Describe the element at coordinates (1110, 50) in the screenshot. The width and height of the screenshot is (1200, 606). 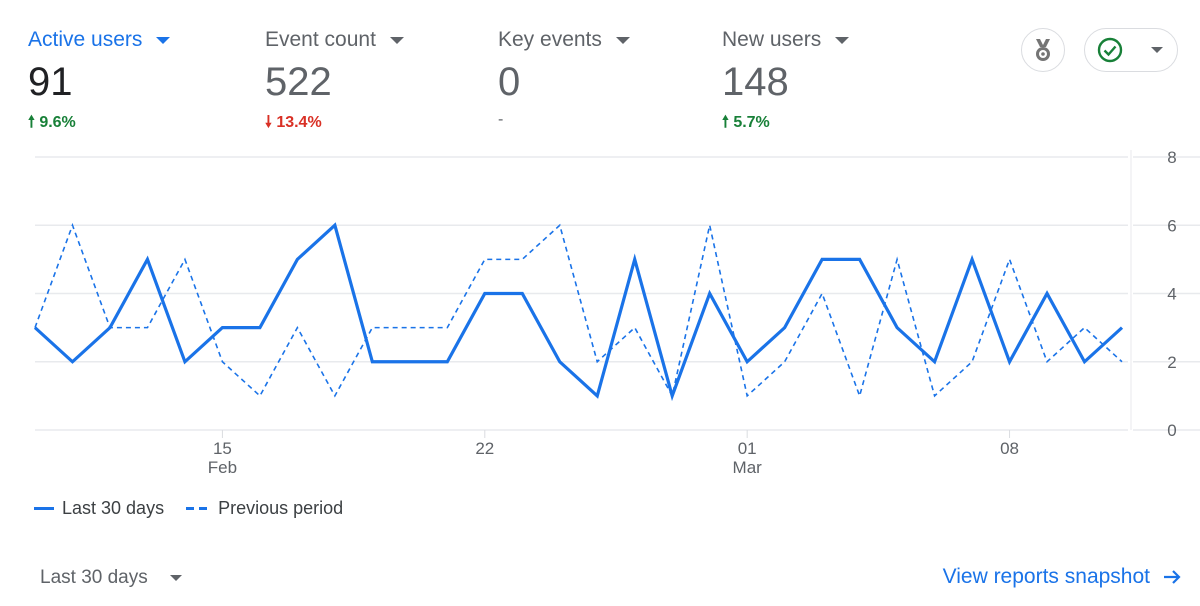
I see `check-circle-icon` at that location.